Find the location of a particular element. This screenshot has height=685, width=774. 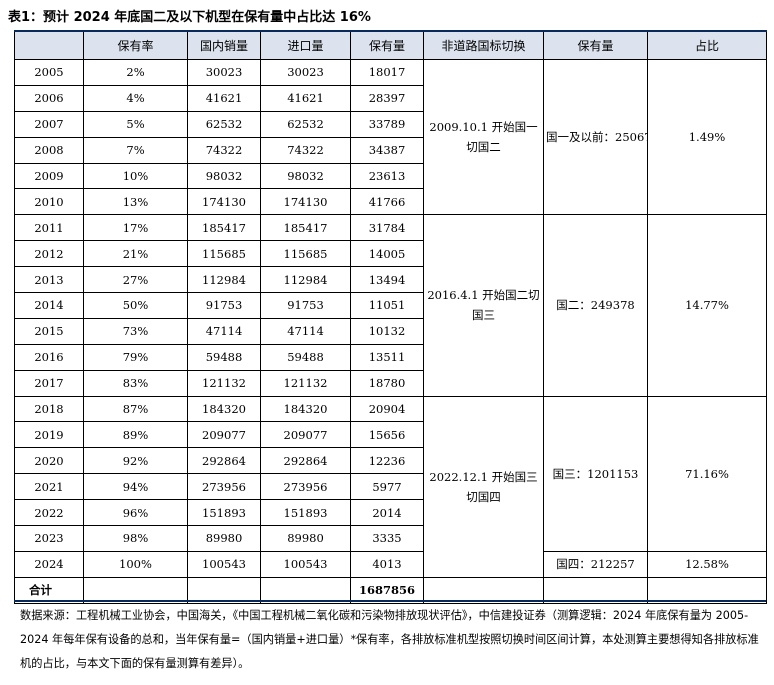

cell-year: 2008 is located at coordinates (49, 150).